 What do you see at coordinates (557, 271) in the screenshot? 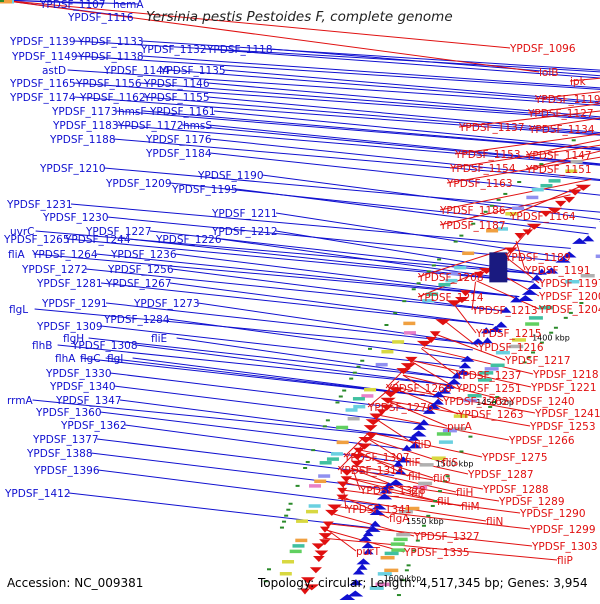
I see `reverse-gene-label: YPDSF_1191` at bounding box center [557, 271].